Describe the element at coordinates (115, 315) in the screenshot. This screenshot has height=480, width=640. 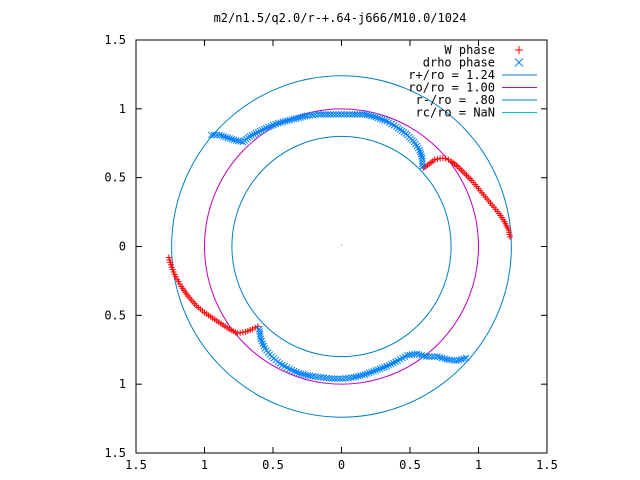
I see `y-tick-label: 0.5` at that location.